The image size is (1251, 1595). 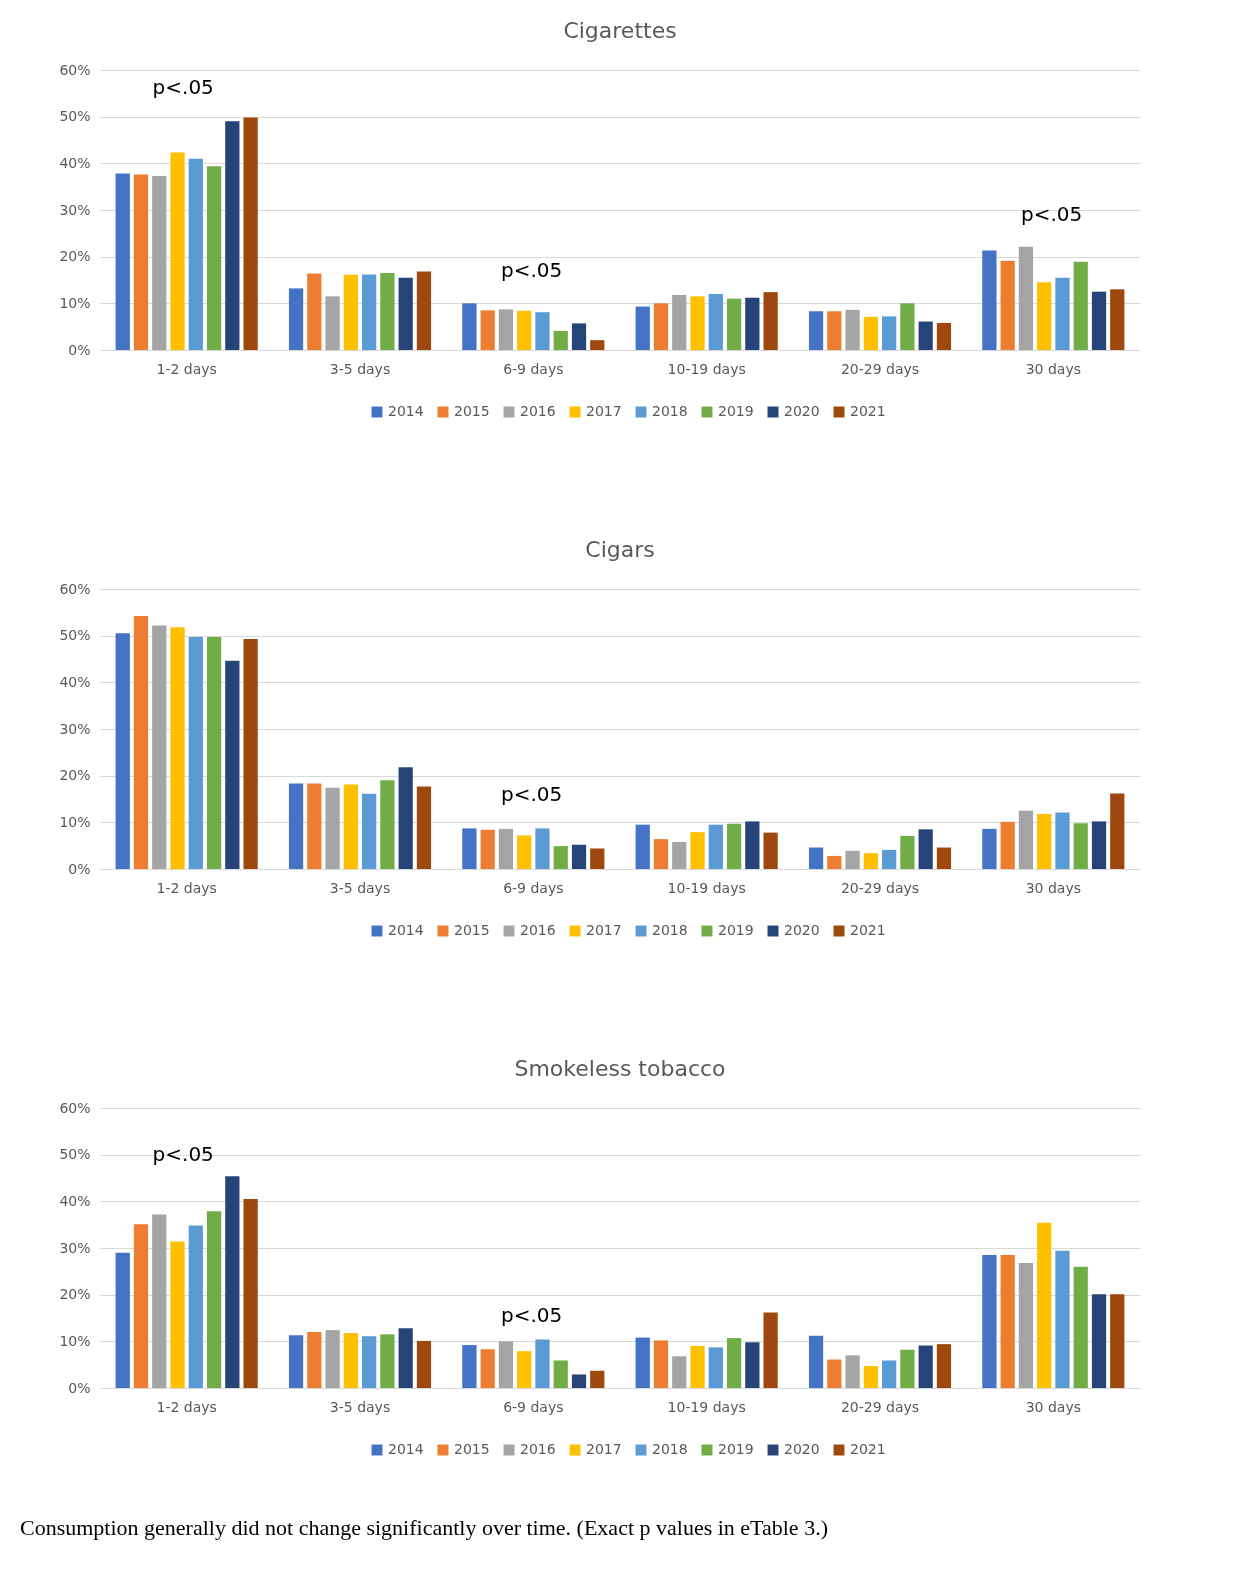 What do you see at coordinates (538, 1449) in the screenshot?
I see `legend-label: 2016` at bounding box center [538, 1449].